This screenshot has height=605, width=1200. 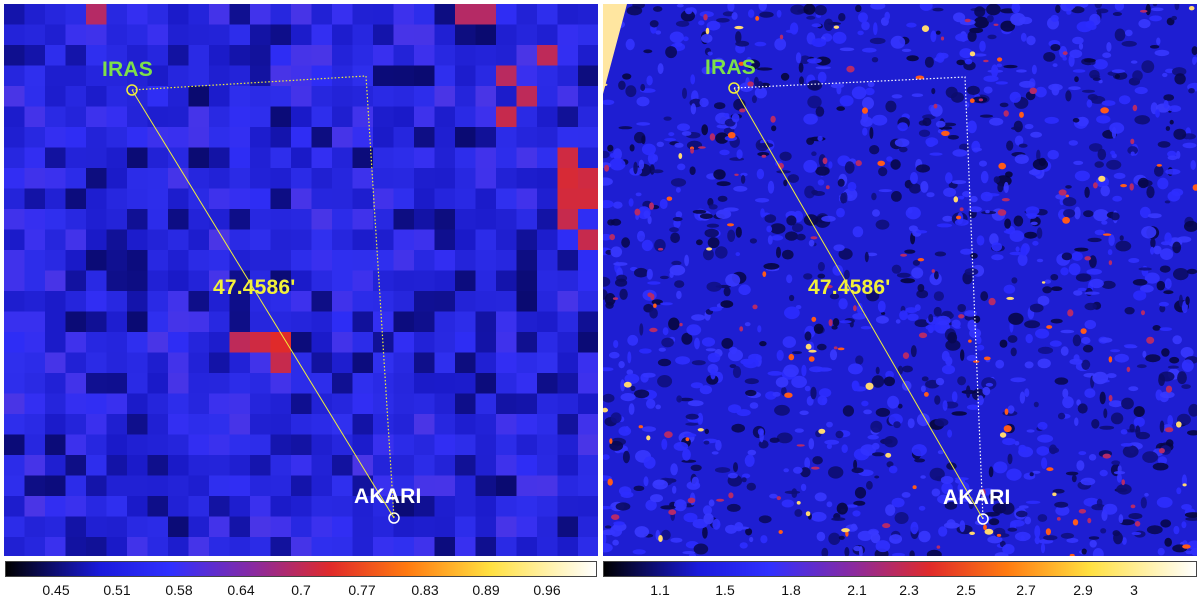 What do you see at coordinates (730, 67) in the screenshot?
I see `right-iras-label: IRAS` at bounding box center [730, 67].